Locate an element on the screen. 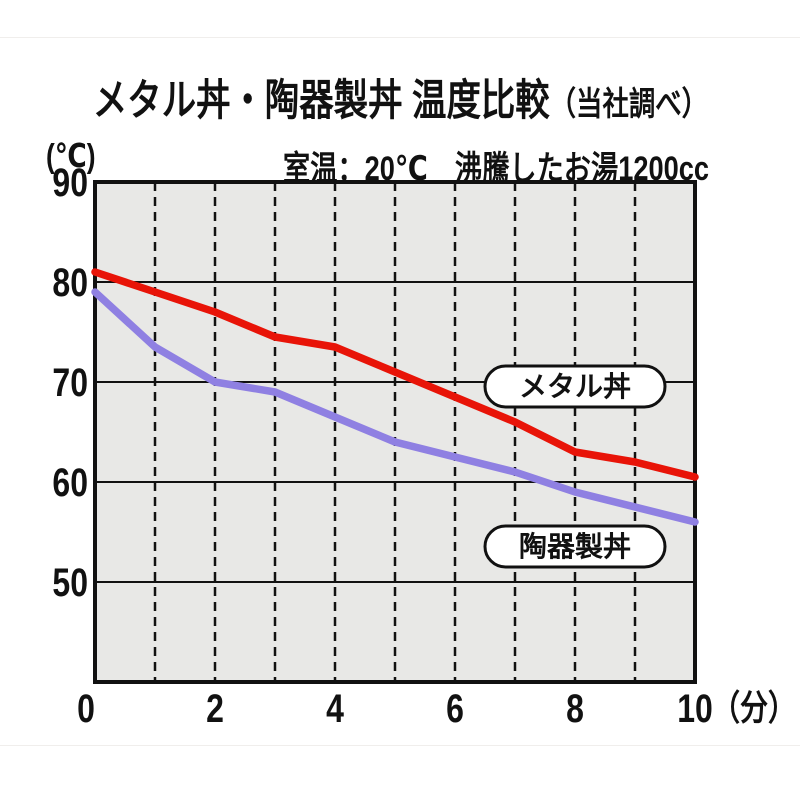  x-tick-label: 8 is located at coordinates (575, 708).